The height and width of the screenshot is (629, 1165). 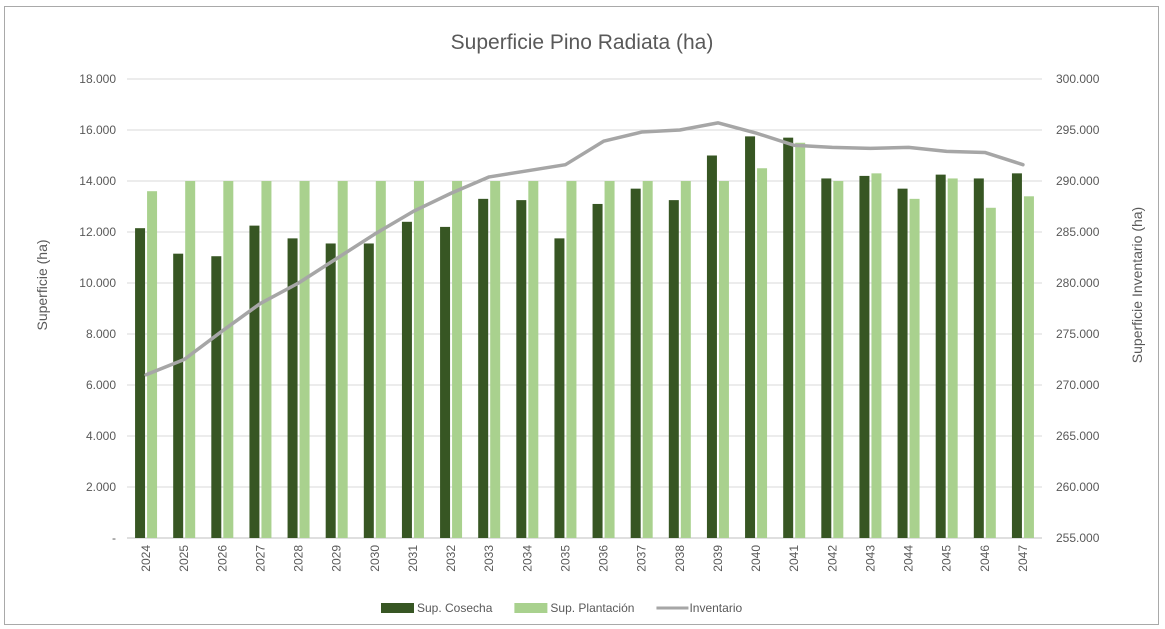 I want to click on y2-tick-label: 265.000, so click(x=1078, y=436).